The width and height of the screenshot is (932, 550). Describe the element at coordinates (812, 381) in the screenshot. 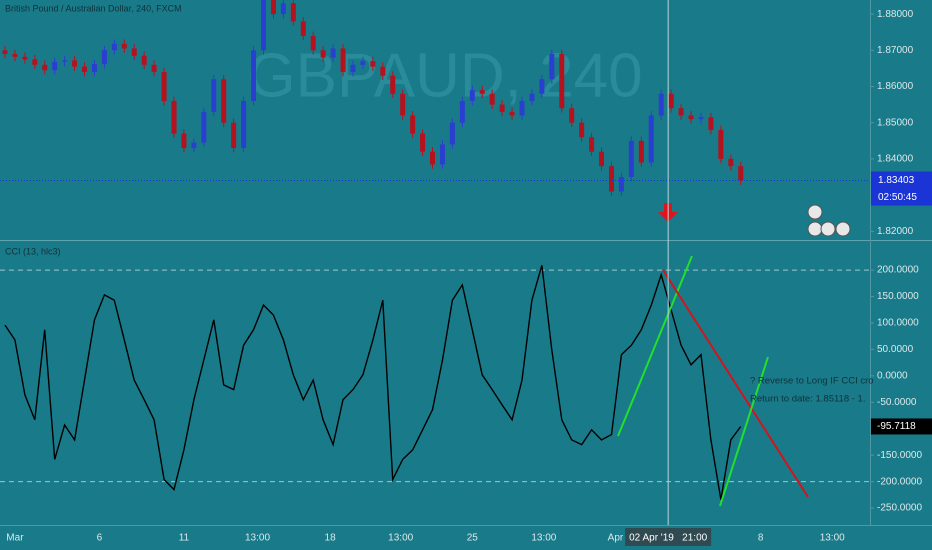

I see `annotation: ? Reverse to Long IF CCI cro` at that location.